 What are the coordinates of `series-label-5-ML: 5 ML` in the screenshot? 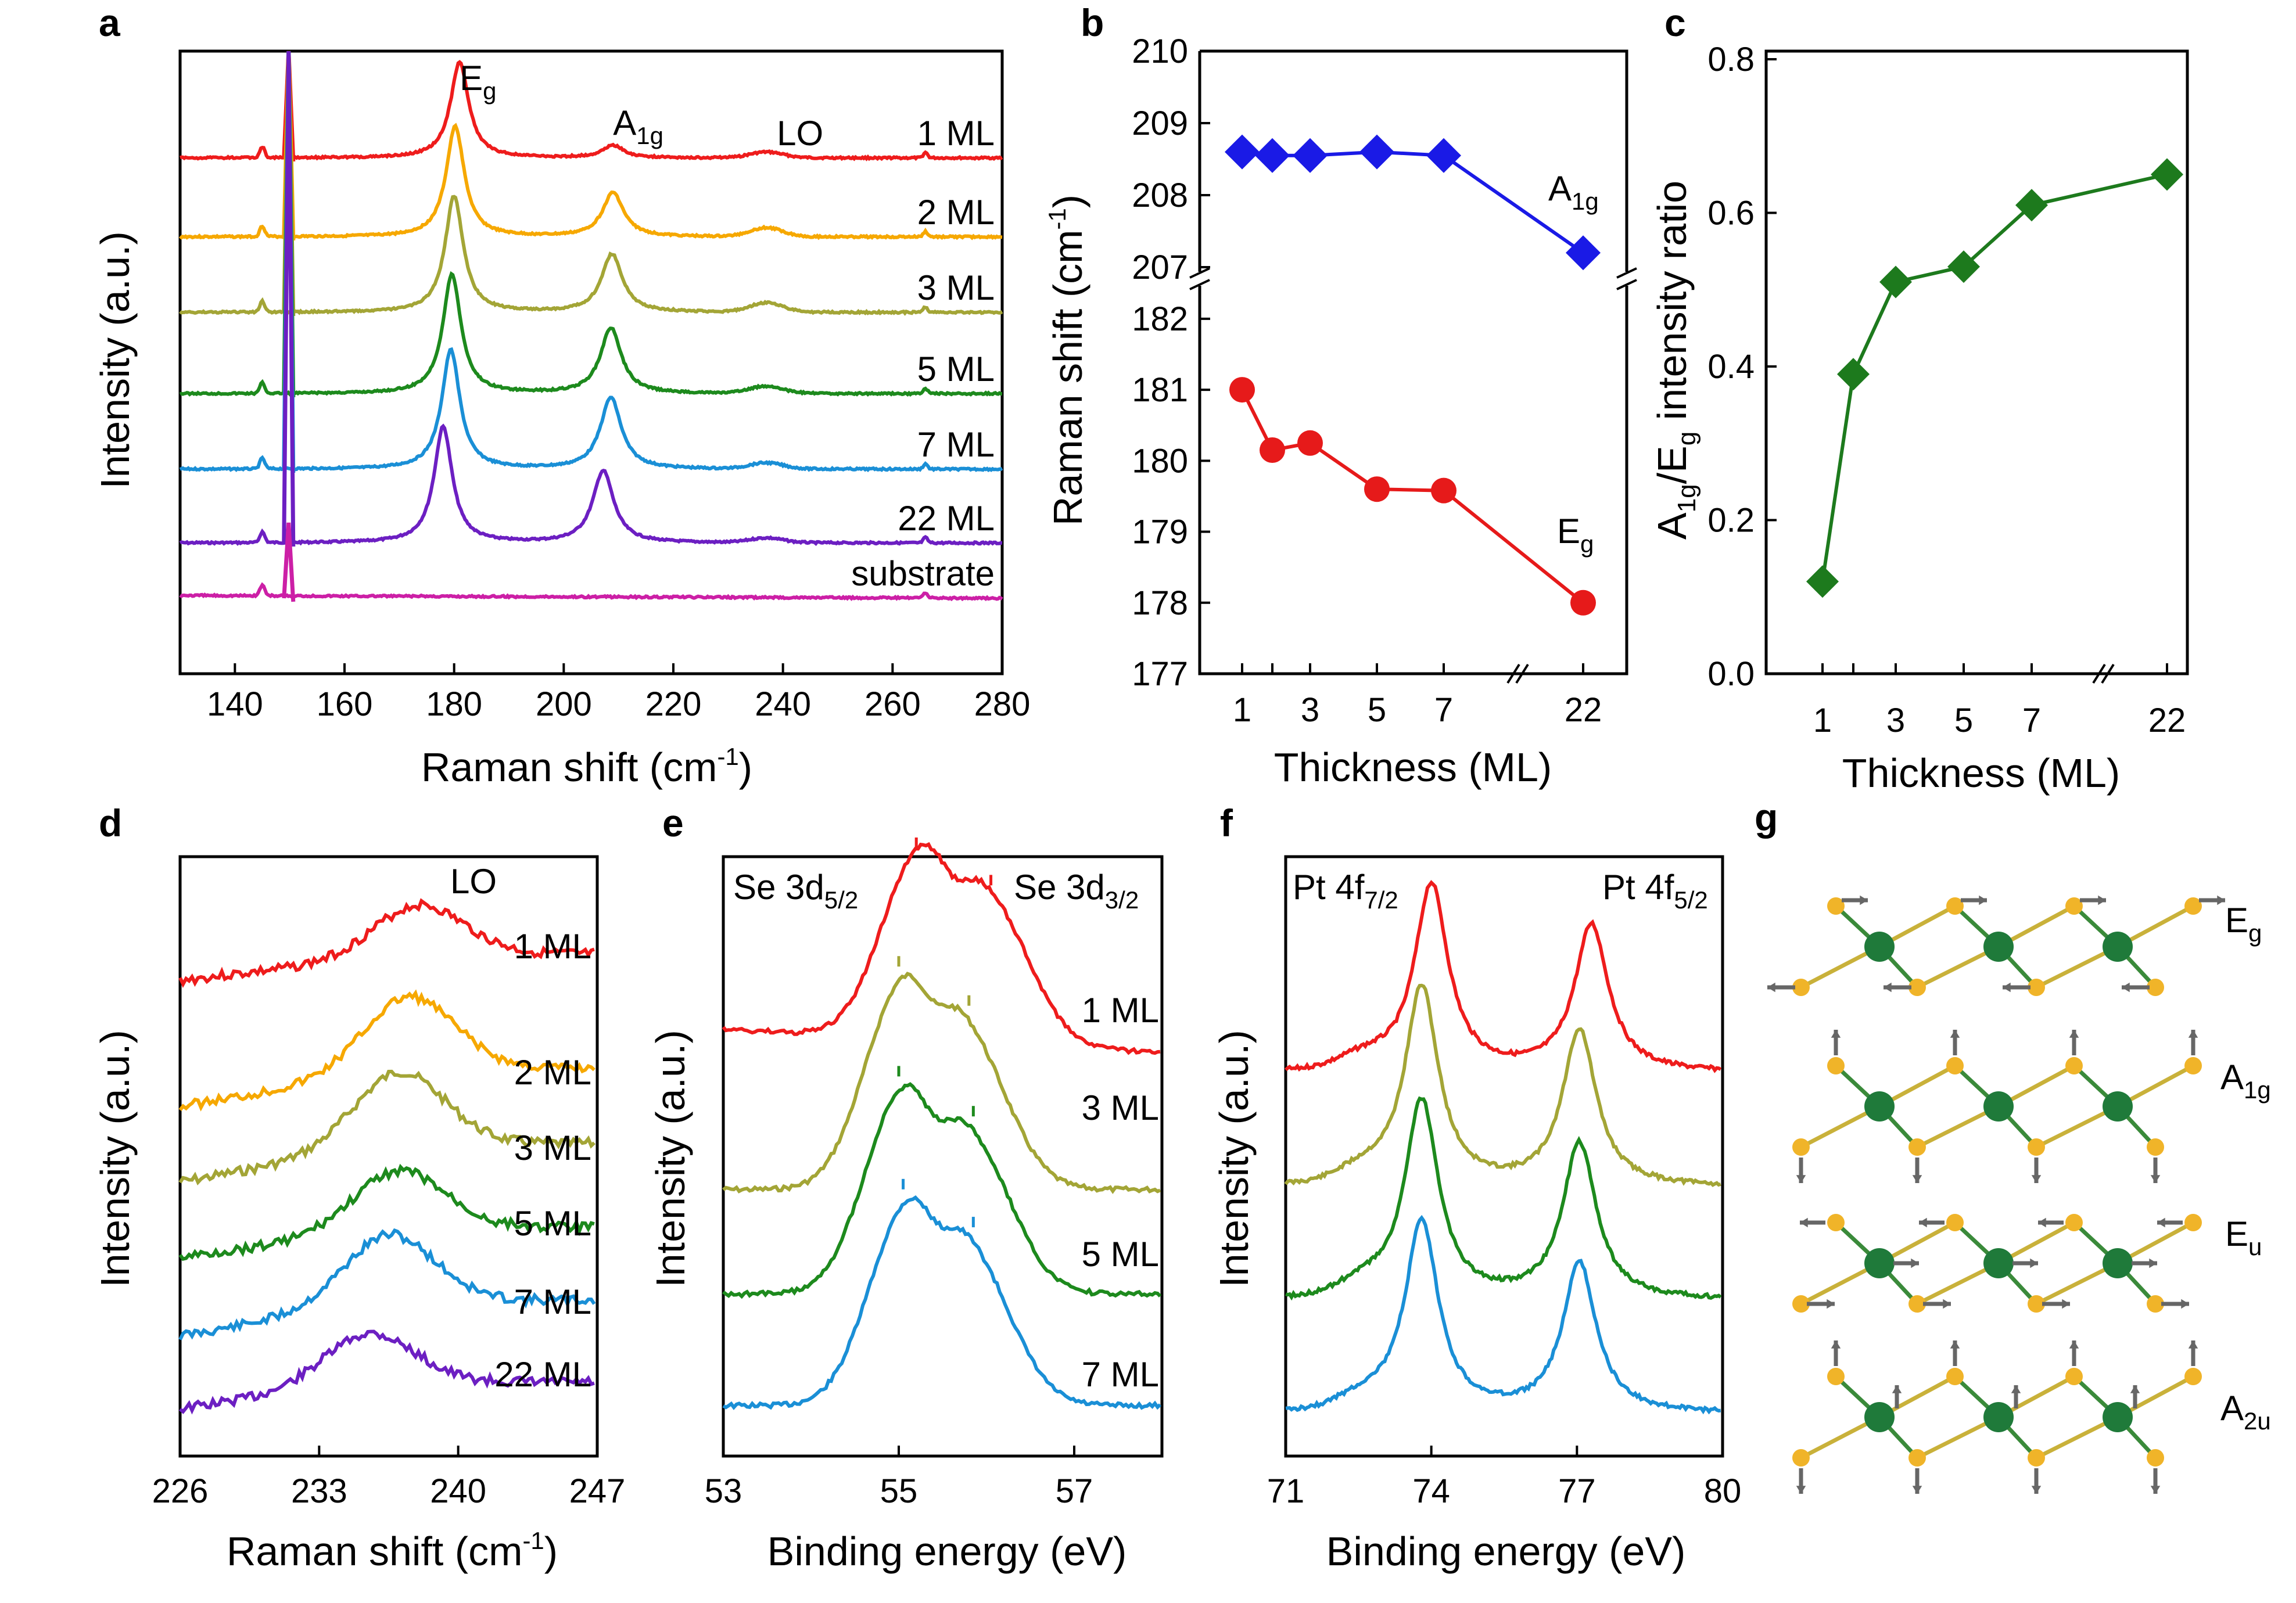 It's located at (956, 369).